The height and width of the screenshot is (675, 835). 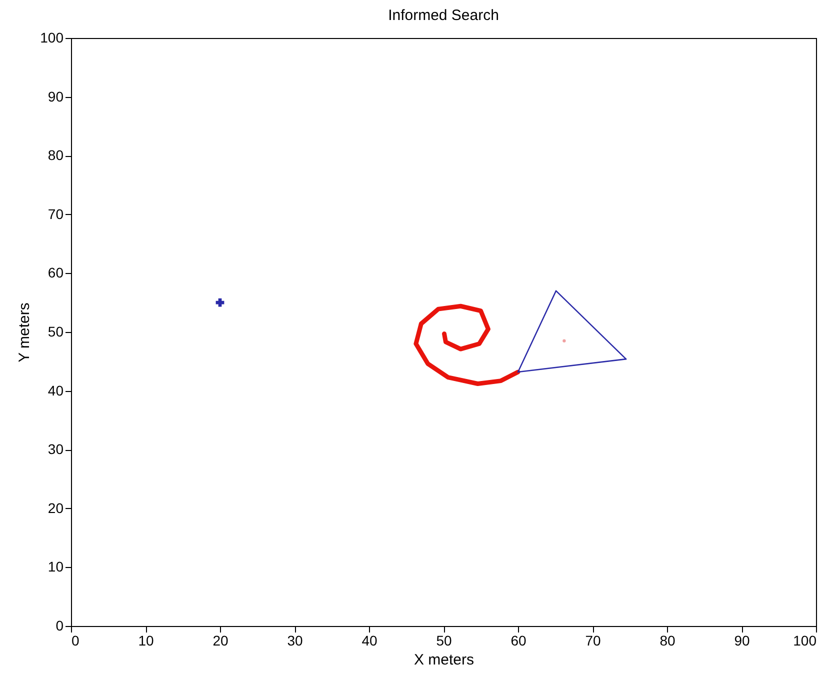 What do you see at coordinates (25, 332) in the screenshot?
I see `y-axis-title: Y meters` at bounding box center [25, 332].